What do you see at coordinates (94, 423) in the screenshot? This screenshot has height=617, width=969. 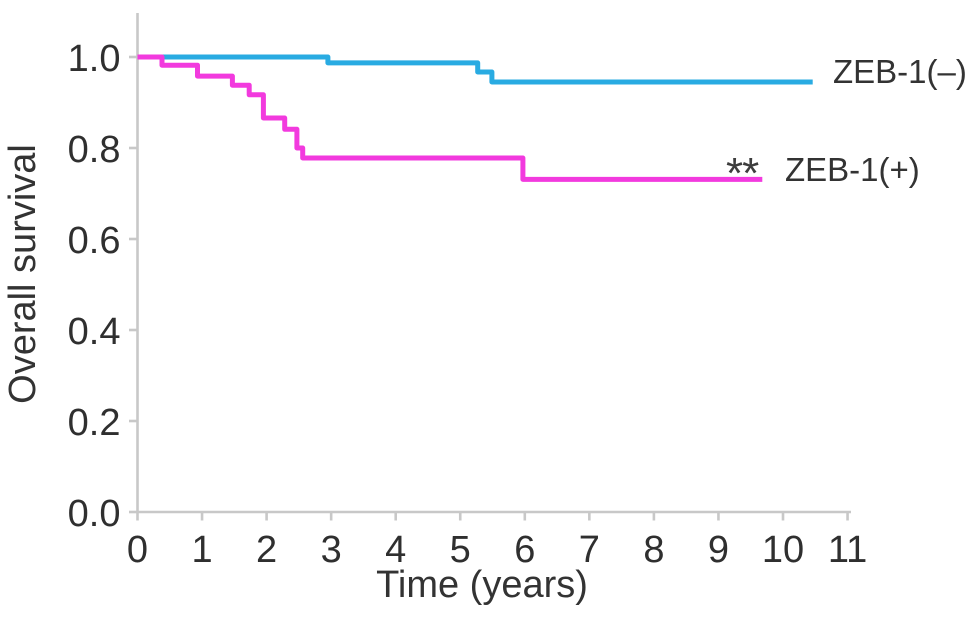 I see `y-tick-label: 0.2` at bounding box center [94, 423].